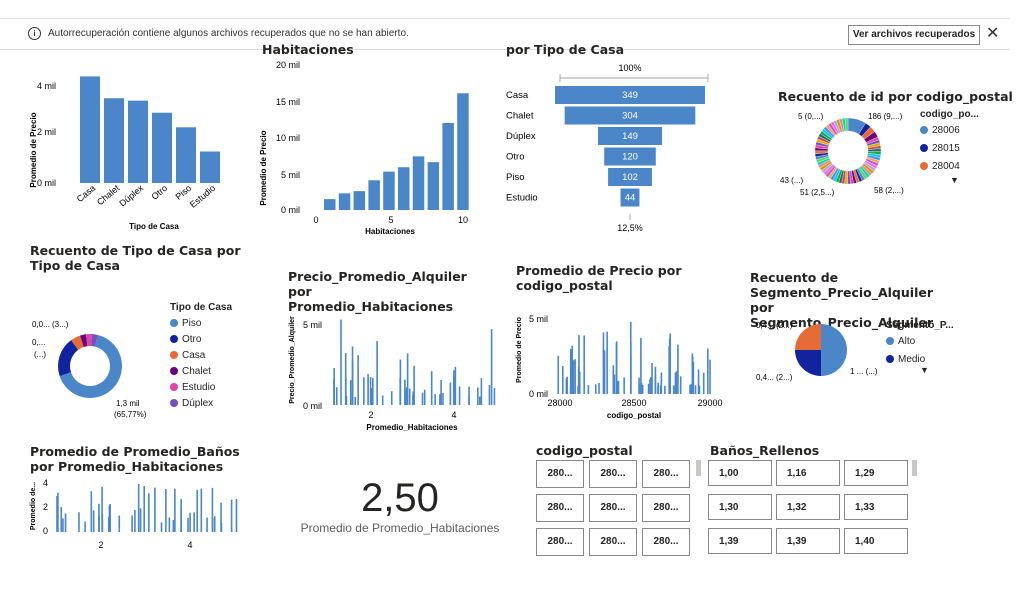 This screenshot has width=1024, height=592. What do you see at coordinates (740, 541) in the screenshot?
I see `slicer-item: 1,39` at bounding box center [740, 541].